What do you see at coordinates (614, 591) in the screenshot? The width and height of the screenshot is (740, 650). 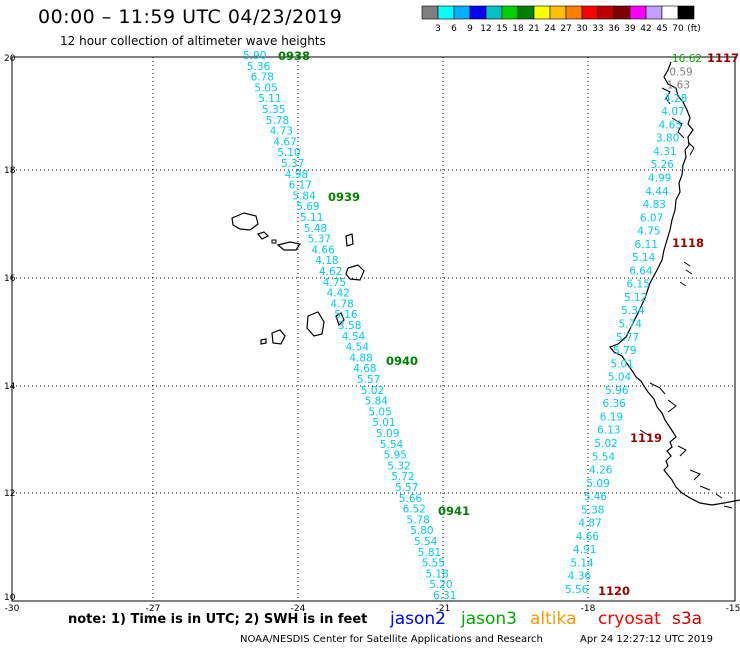 I see `pass-time-label: 1120` at bounding box center [614, 591].